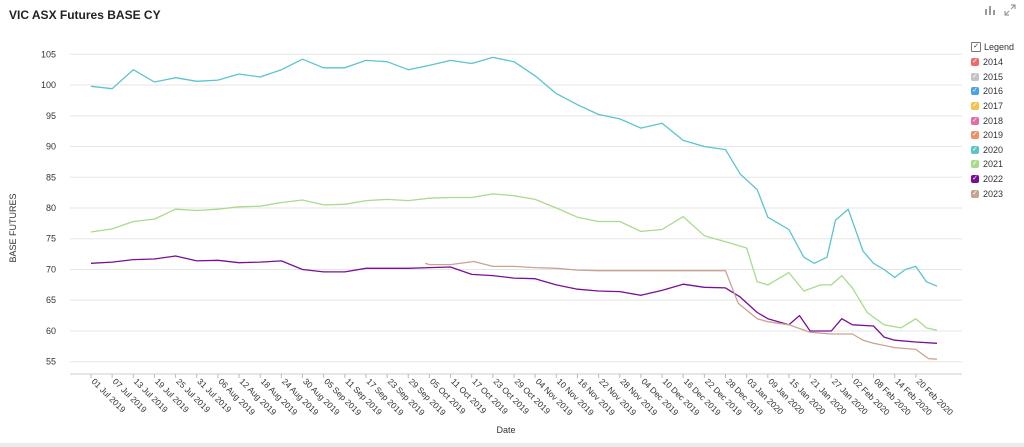 This screenshot has height=447, width=1024. Describe the element at coordinates (51, 116) in the screenshot. I see `y-tick-label: 95` at that location.